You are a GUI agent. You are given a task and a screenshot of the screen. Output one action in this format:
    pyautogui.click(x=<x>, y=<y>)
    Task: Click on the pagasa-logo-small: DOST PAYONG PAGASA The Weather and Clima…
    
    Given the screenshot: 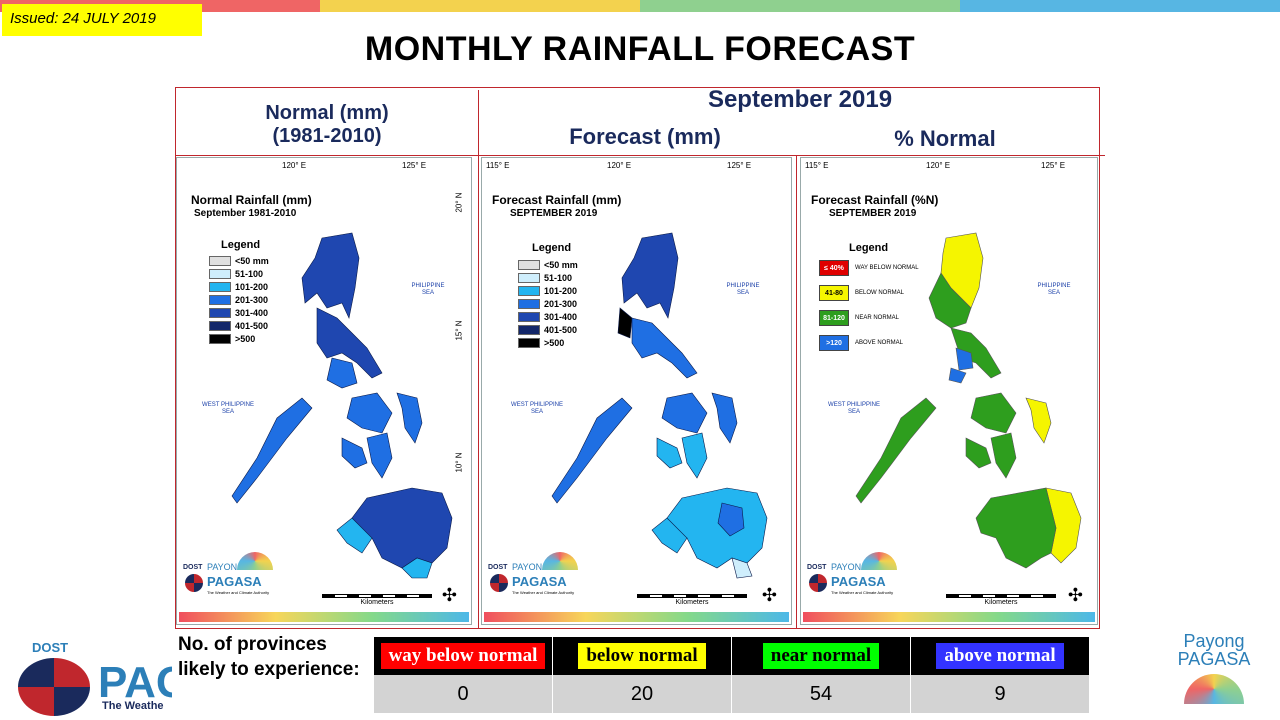 What is the action you would take?
    pyautogui.click(x=543, y=580)
    